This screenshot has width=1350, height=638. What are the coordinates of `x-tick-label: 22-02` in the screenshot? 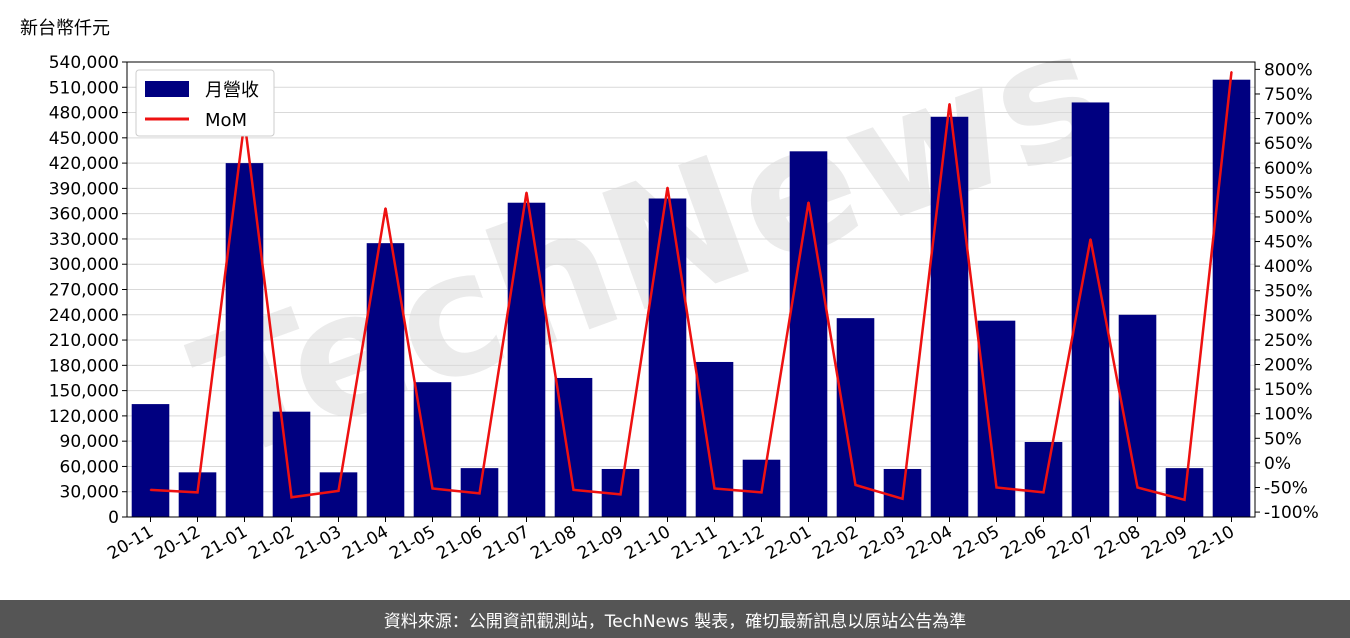 It's located at (835, 543).